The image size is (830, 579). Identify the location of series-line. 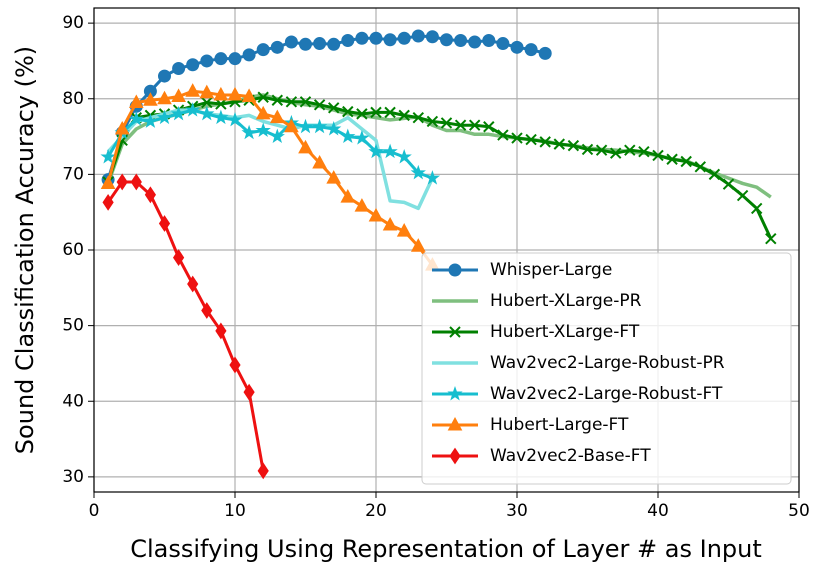
(270, 159).